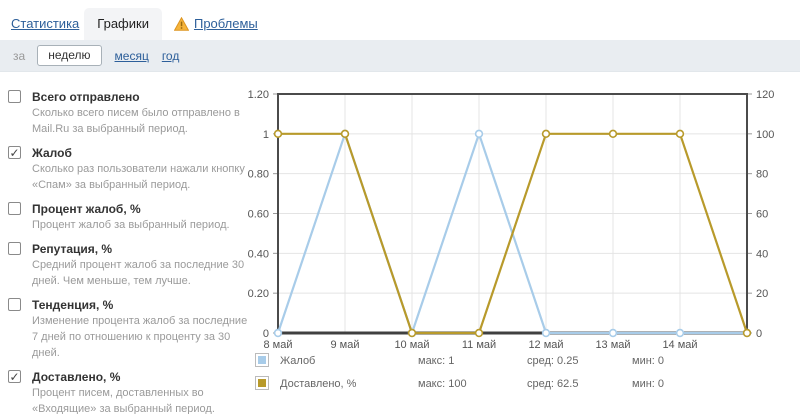  I want to click on period-selector: за неделю месяц год, so click(400, 56).